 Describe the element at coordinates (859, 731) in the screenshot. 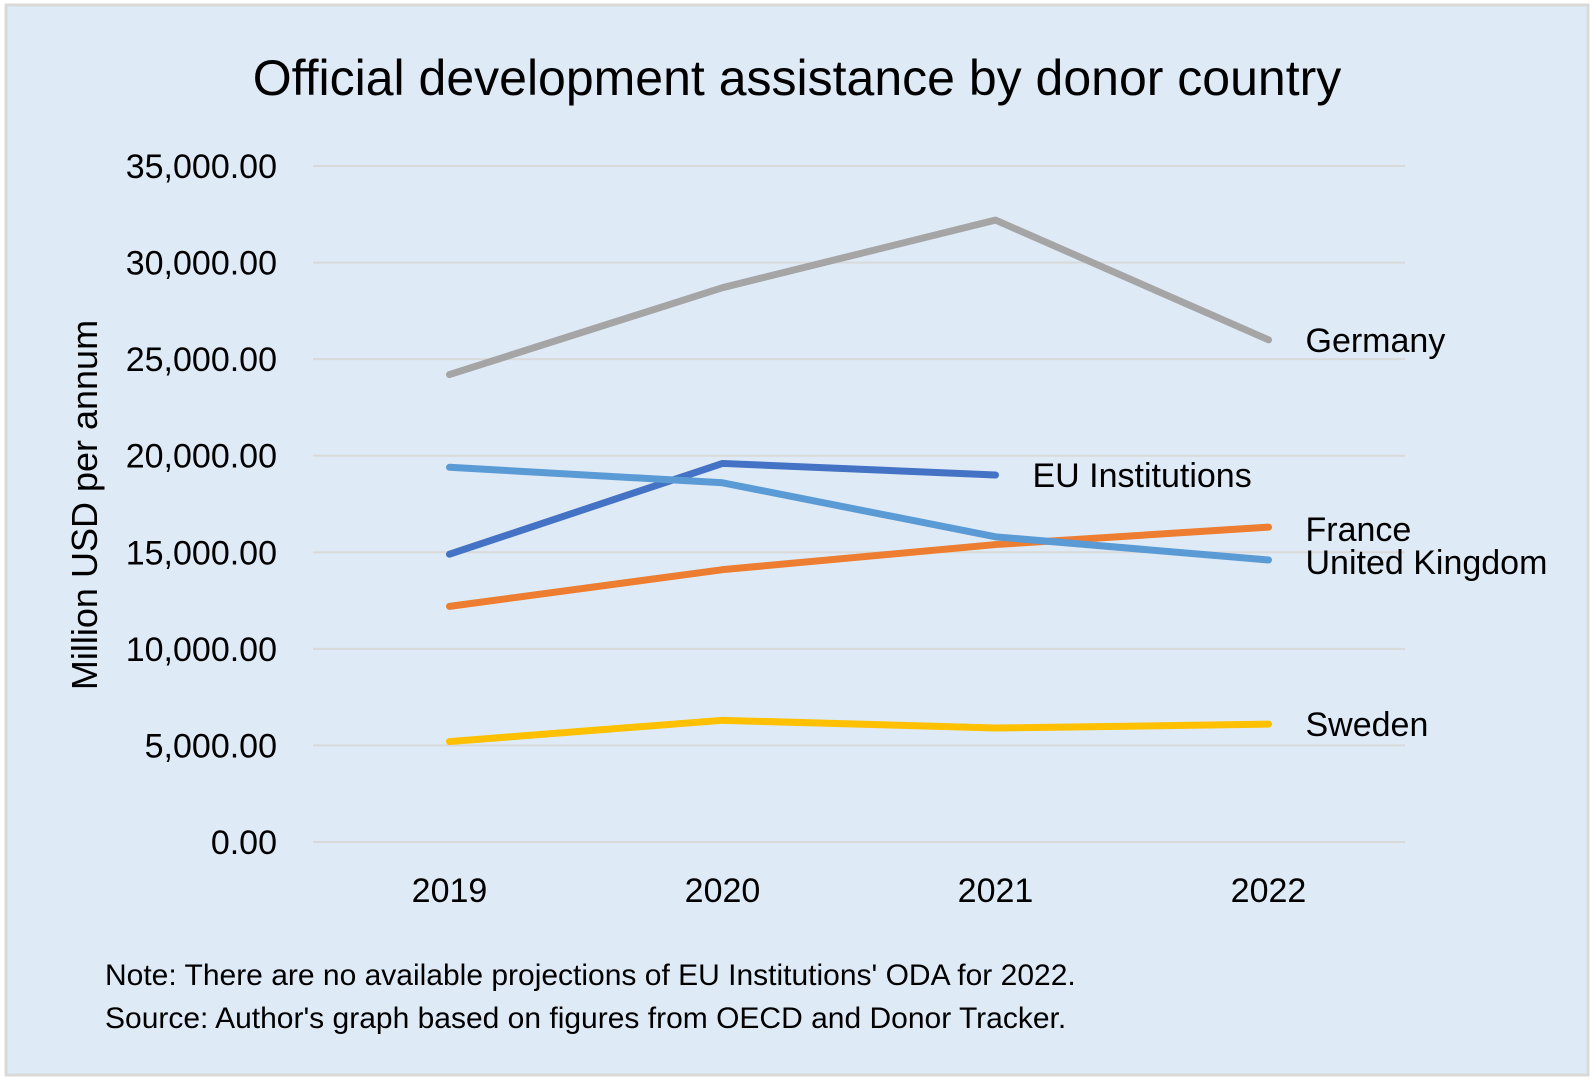

I see `series-line-sweden` at that location.